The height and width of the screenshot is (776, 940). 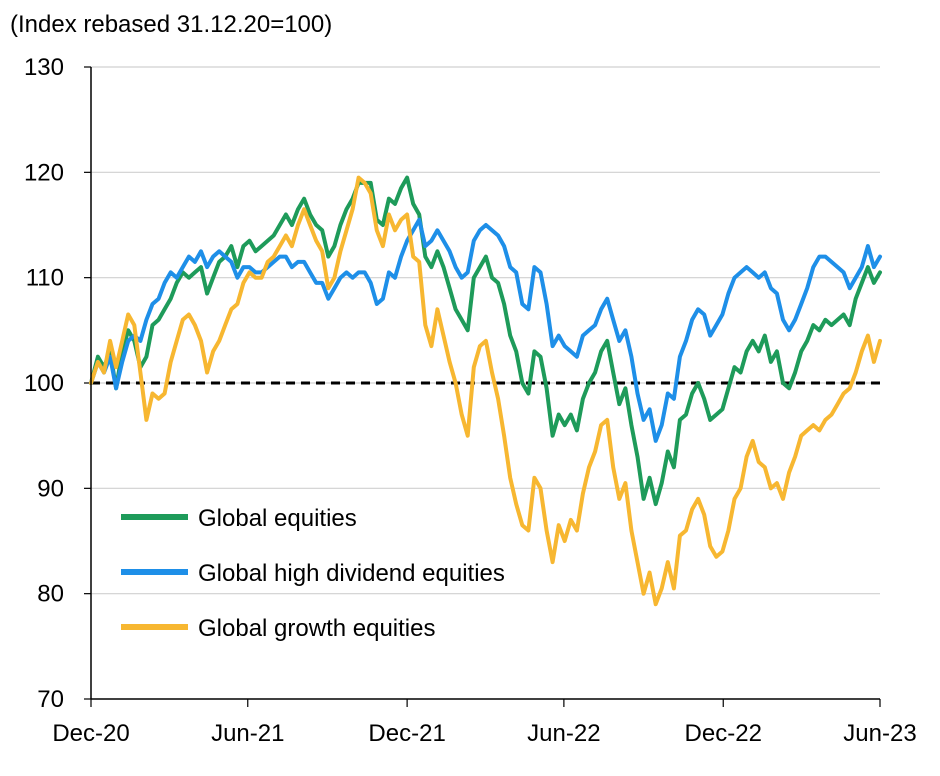 I want to click on y-tick-label: 120, so click(x=44, y=172).